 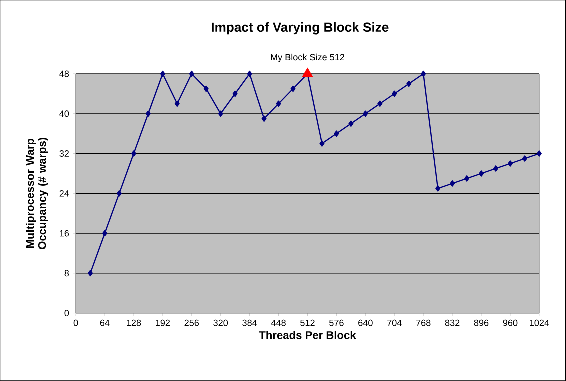 I want to click on x-tick-label: 512, so click(x=307, y=323).